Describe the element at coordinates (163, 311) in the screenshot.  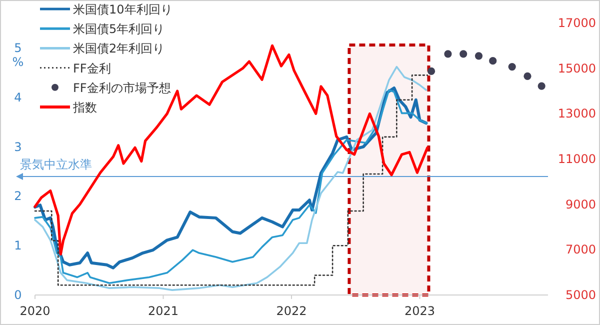
I see `x-tick-label: 2021` at that location.